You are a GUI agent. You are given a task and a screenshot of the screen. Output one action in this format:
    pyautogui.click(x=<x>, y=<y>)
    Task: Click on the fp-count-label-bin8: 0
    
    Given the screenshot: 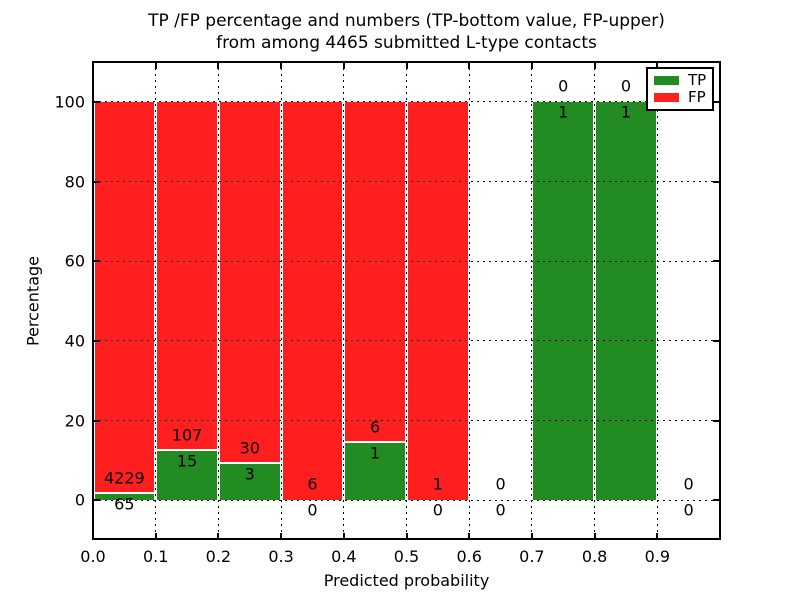 What is the action you would take?
    pyautogui.click(x=626, y=86)
    